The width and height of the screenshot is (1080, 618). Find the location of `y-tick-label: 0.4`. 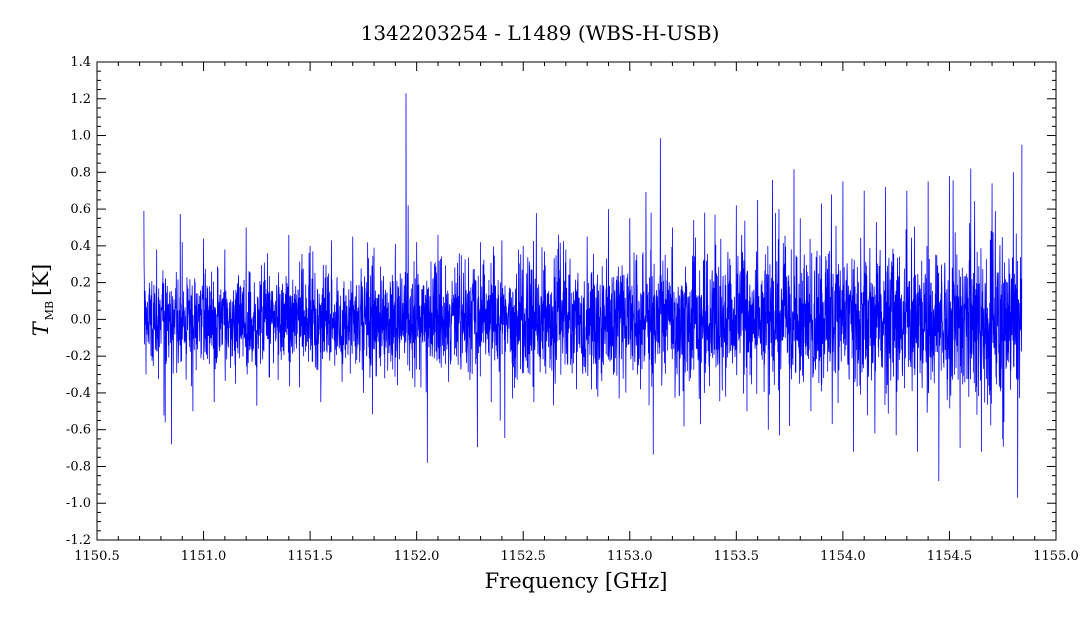

y-tick-label: 0.4 is located at coordinates (80, 246).